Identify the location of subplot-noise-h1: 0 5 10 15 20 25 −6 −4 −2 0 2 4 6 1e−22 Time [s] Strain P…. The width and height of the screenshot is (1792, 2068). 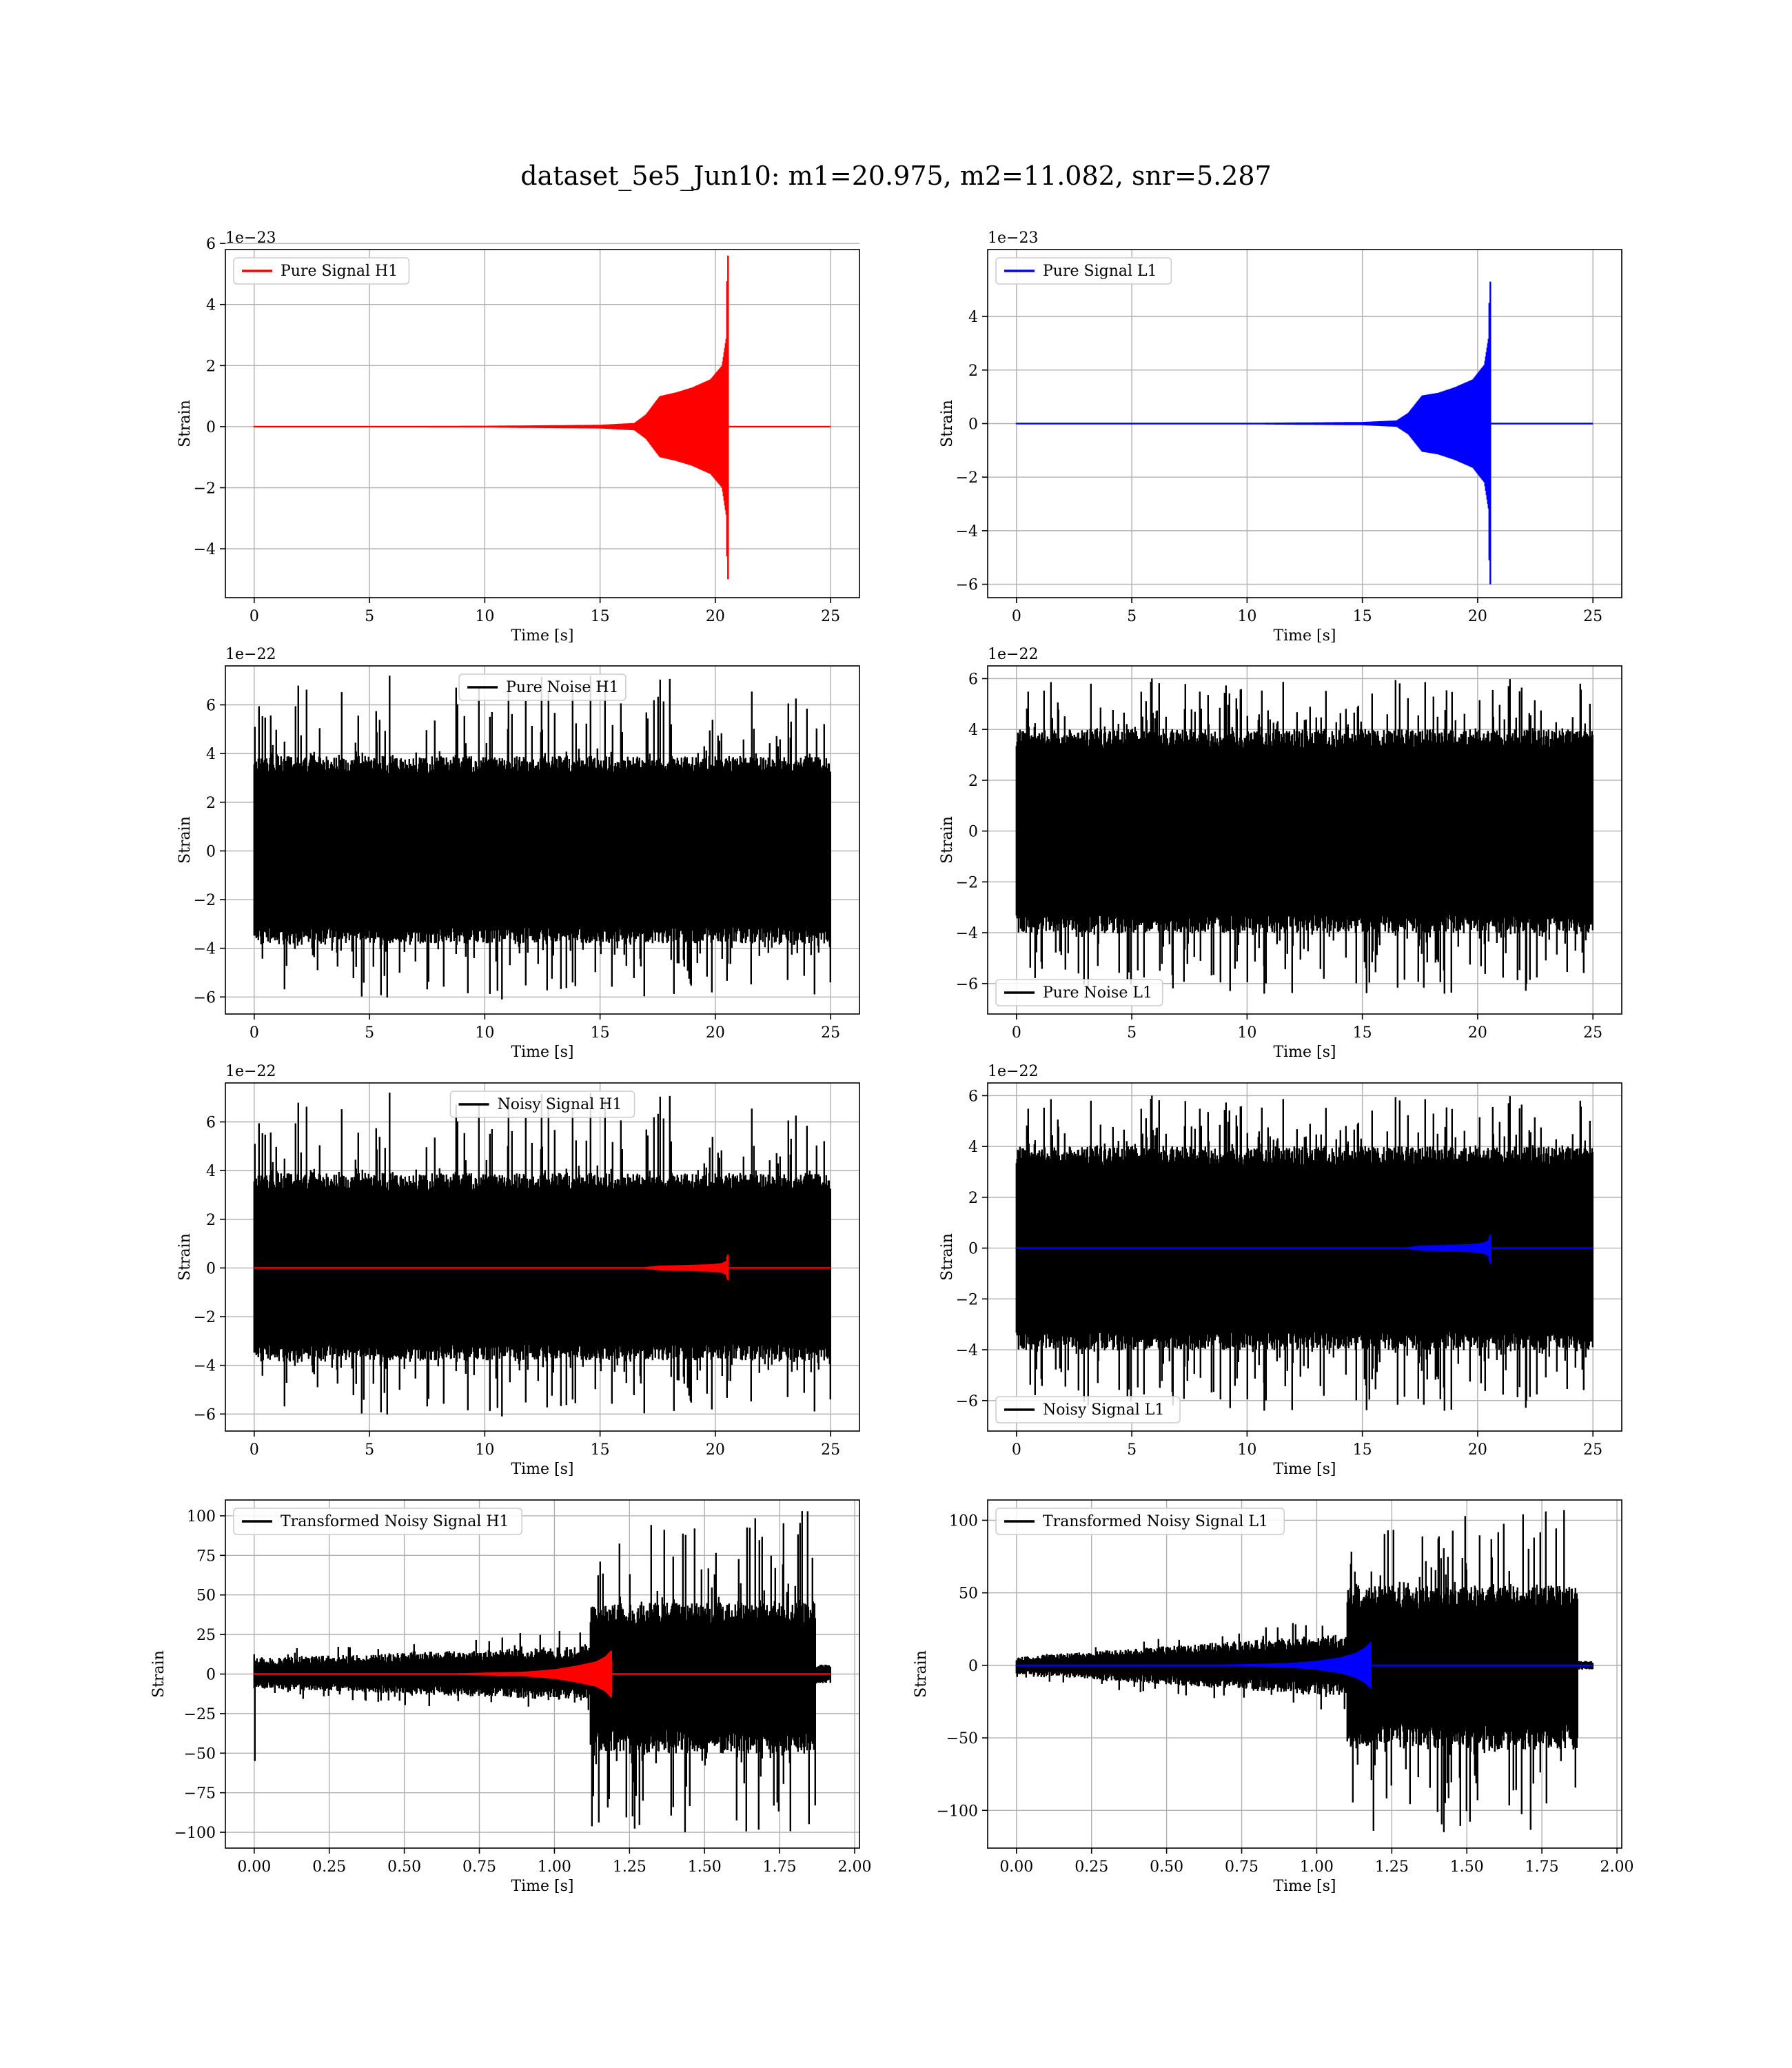
(518, 853).